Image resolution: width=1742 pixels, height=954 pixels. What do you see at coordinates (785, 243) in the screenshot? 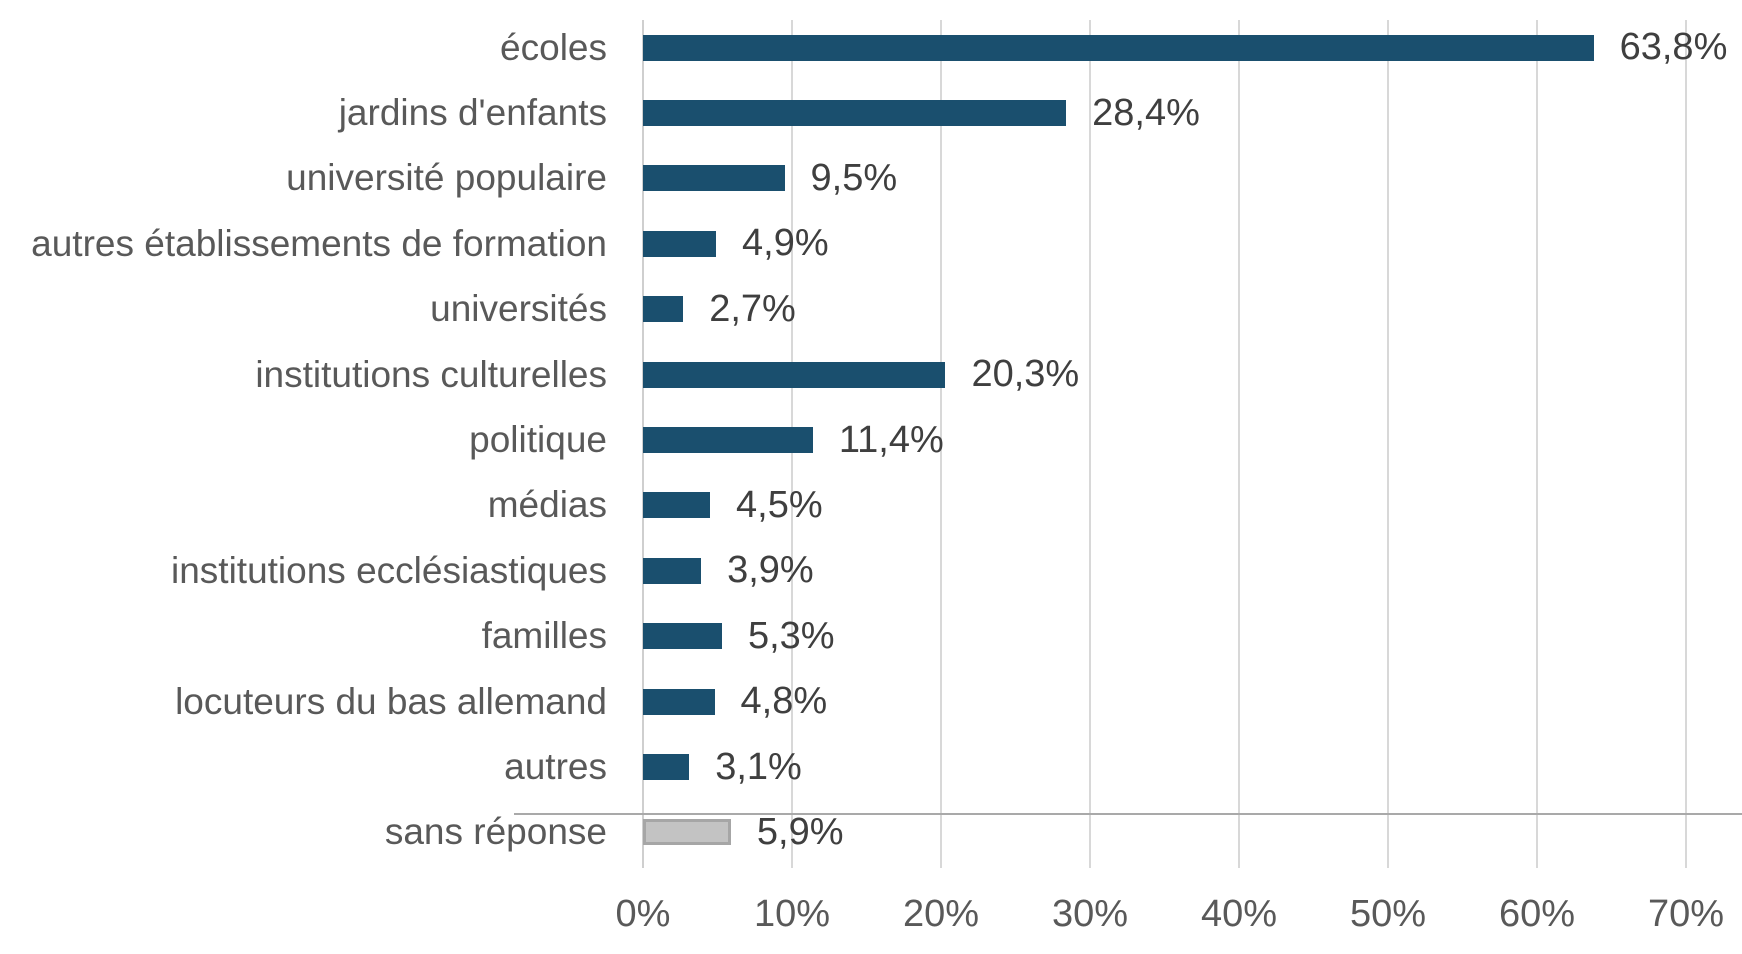
I see `value-label: 4,9%` at bounding box center [785, 243].